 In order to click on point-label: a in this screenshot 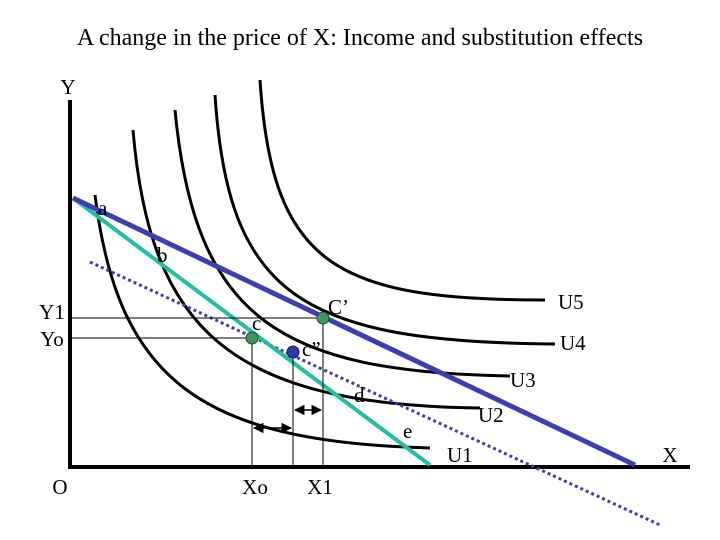, I will do `click(103, 208)`.